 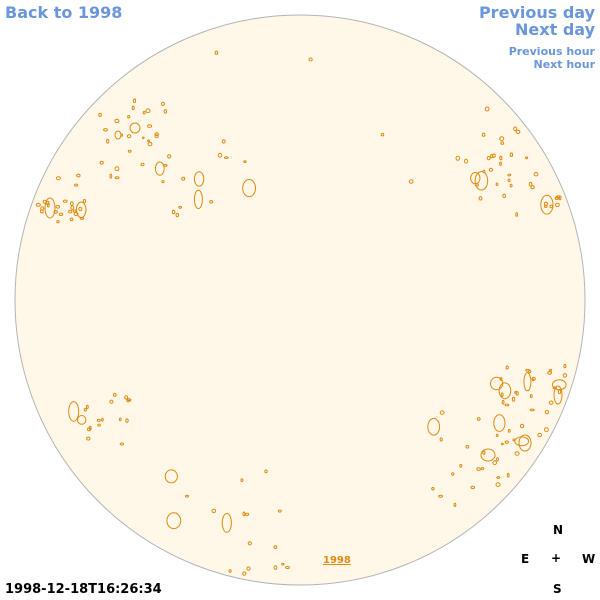 What do you see at coordinates (558, 530) in the screenshot?
I see `compass-north: N` at bounding box center [558, 530].